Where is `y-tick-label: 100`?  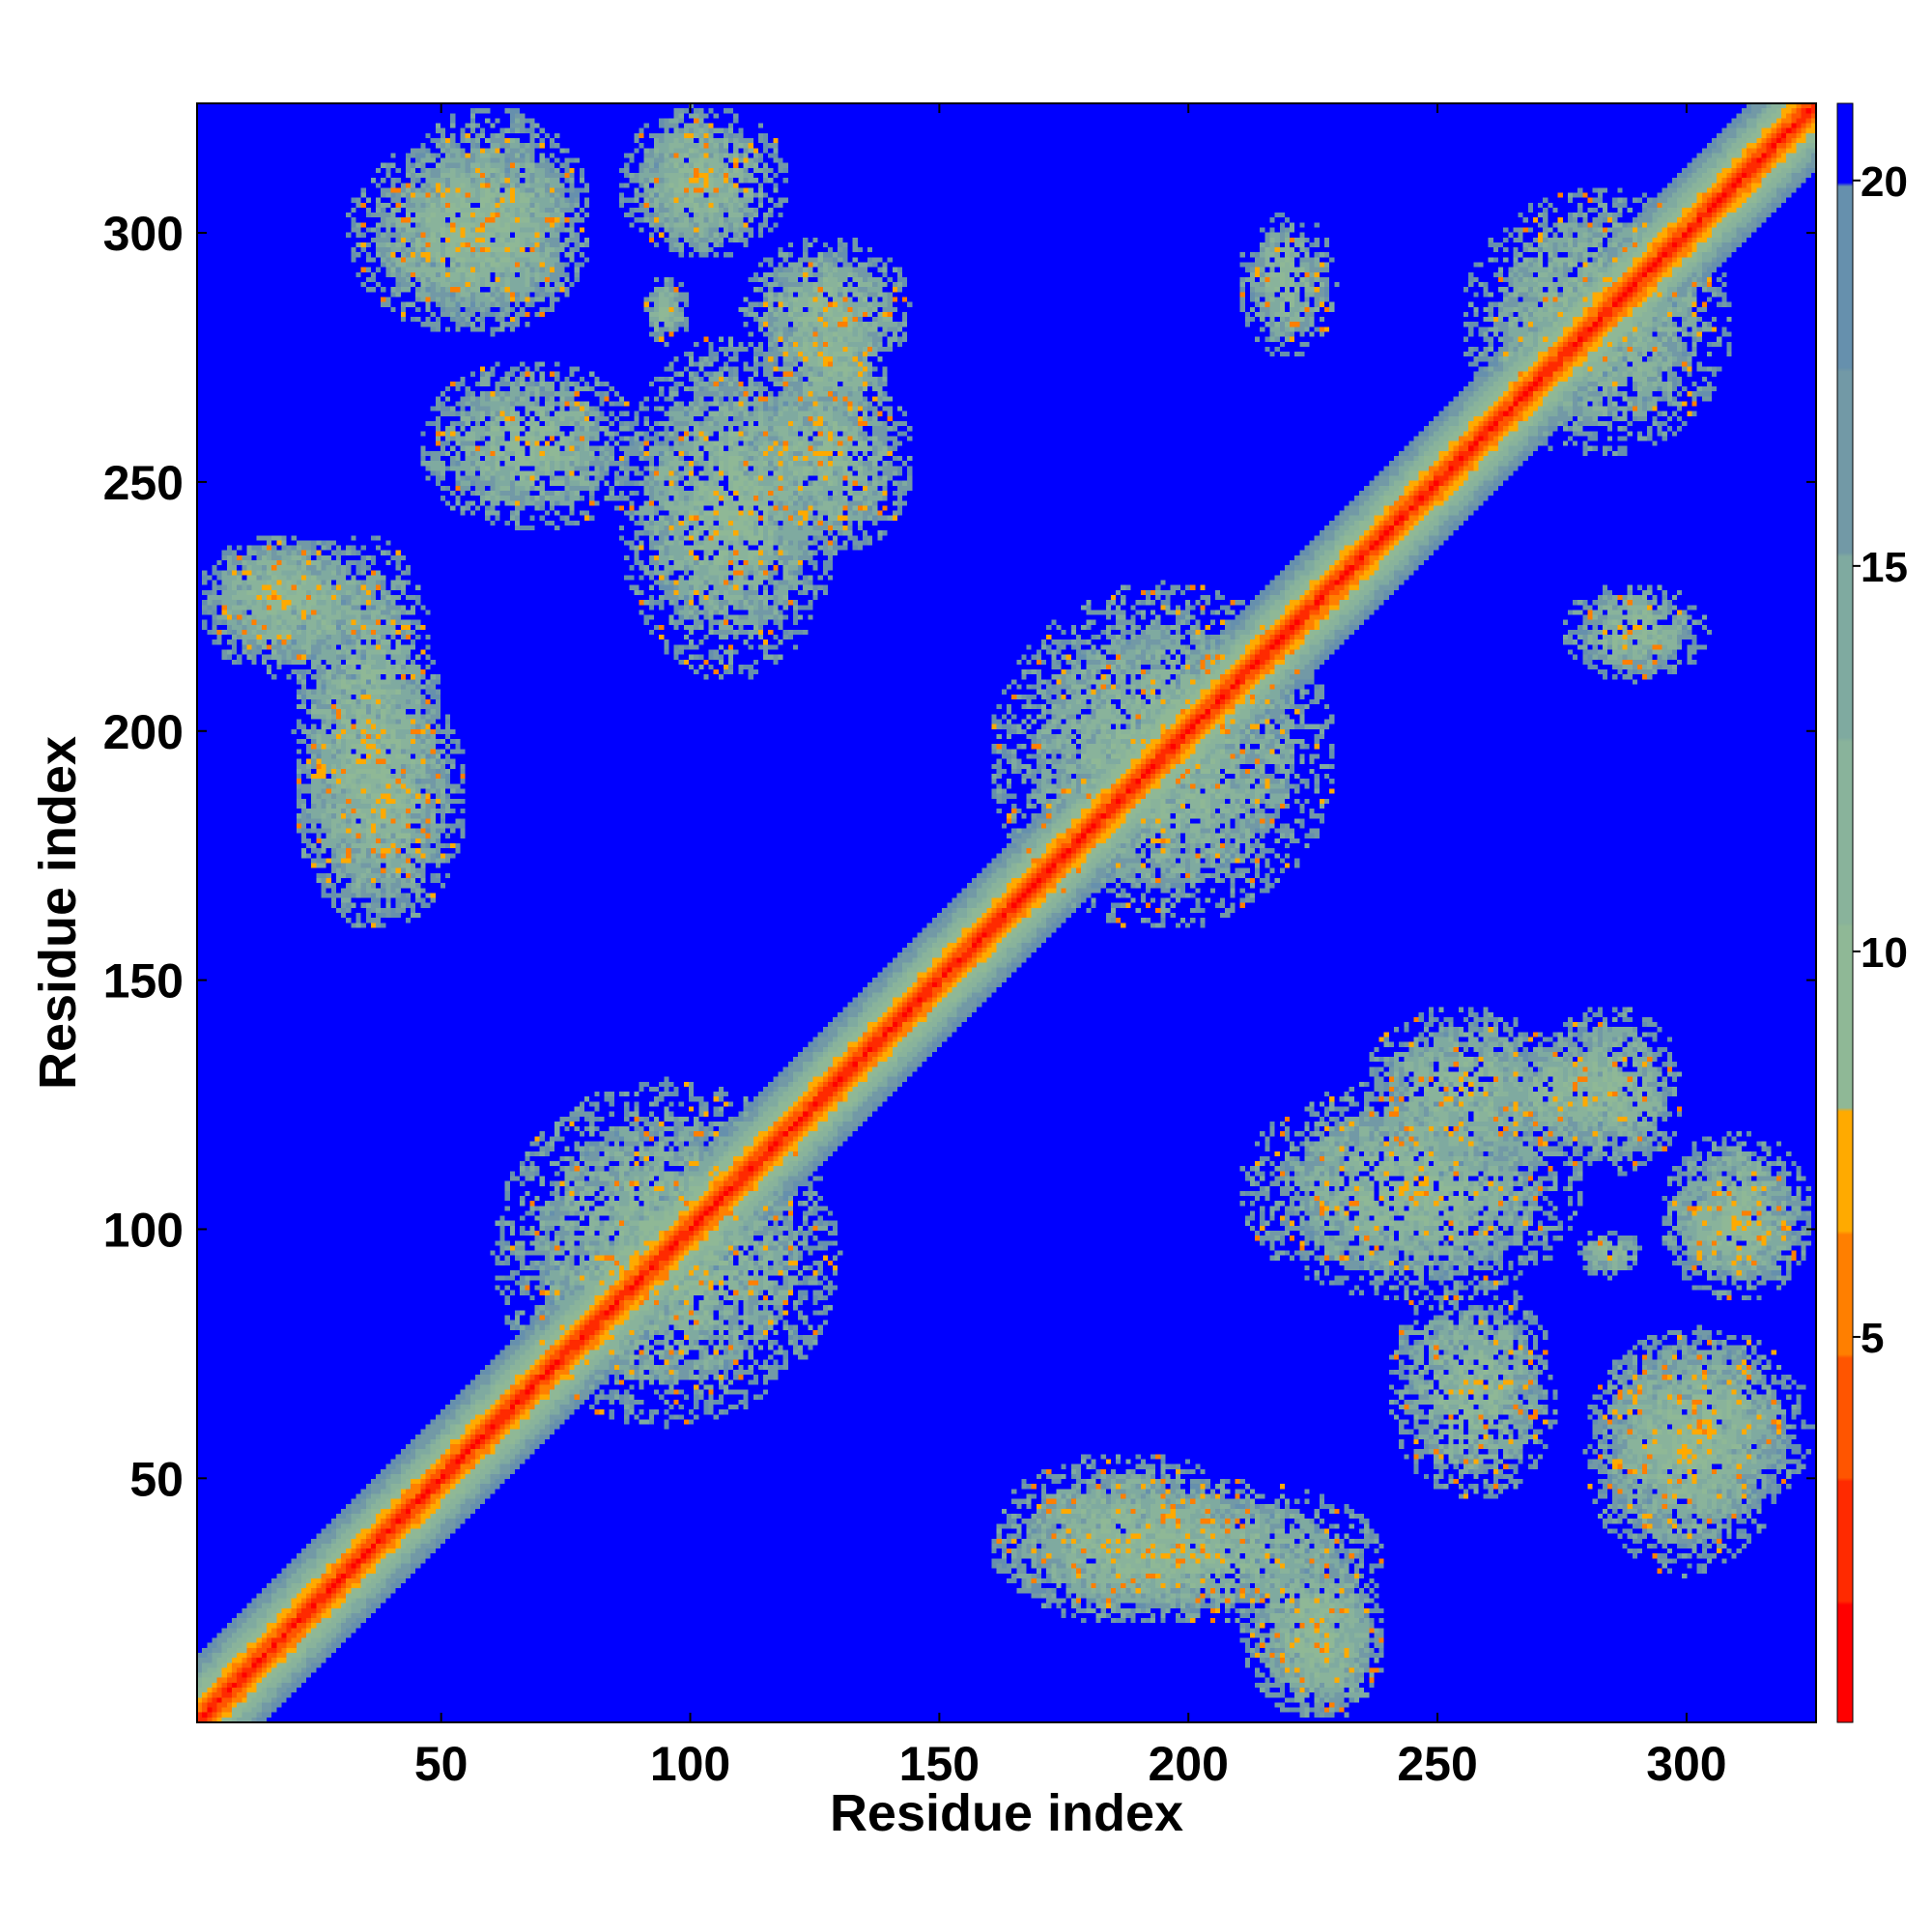 y-tick-label: 100 is located at coordinates (143, 1230).